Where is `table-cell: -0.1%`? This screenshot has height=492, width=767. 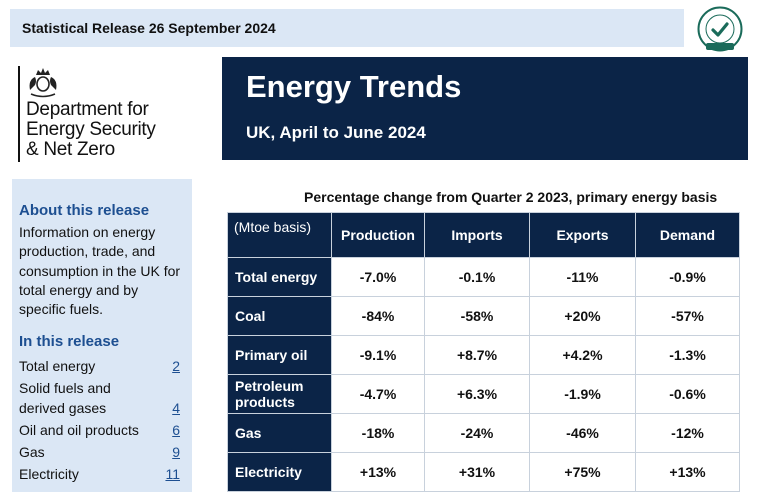 table-cell: -0.1% is located at coordinates (477, 277).